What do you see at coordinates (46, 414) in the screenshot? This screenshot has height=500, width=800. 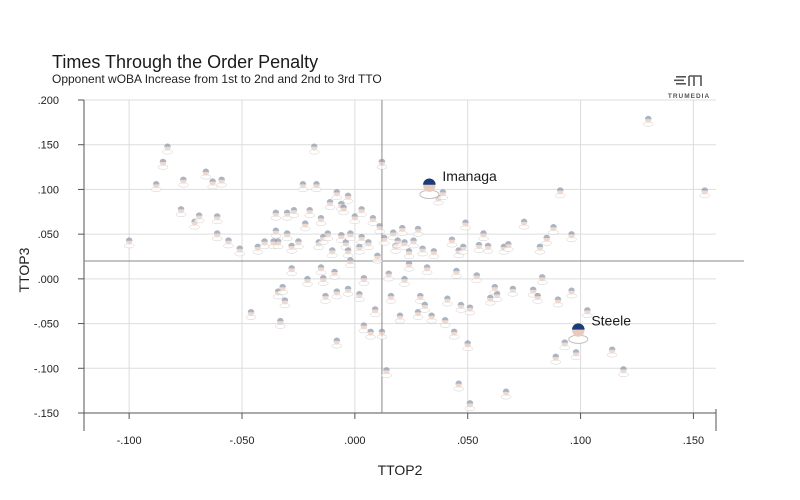 I see `y-tick-label: -.150` at bounding box center [46, 414].